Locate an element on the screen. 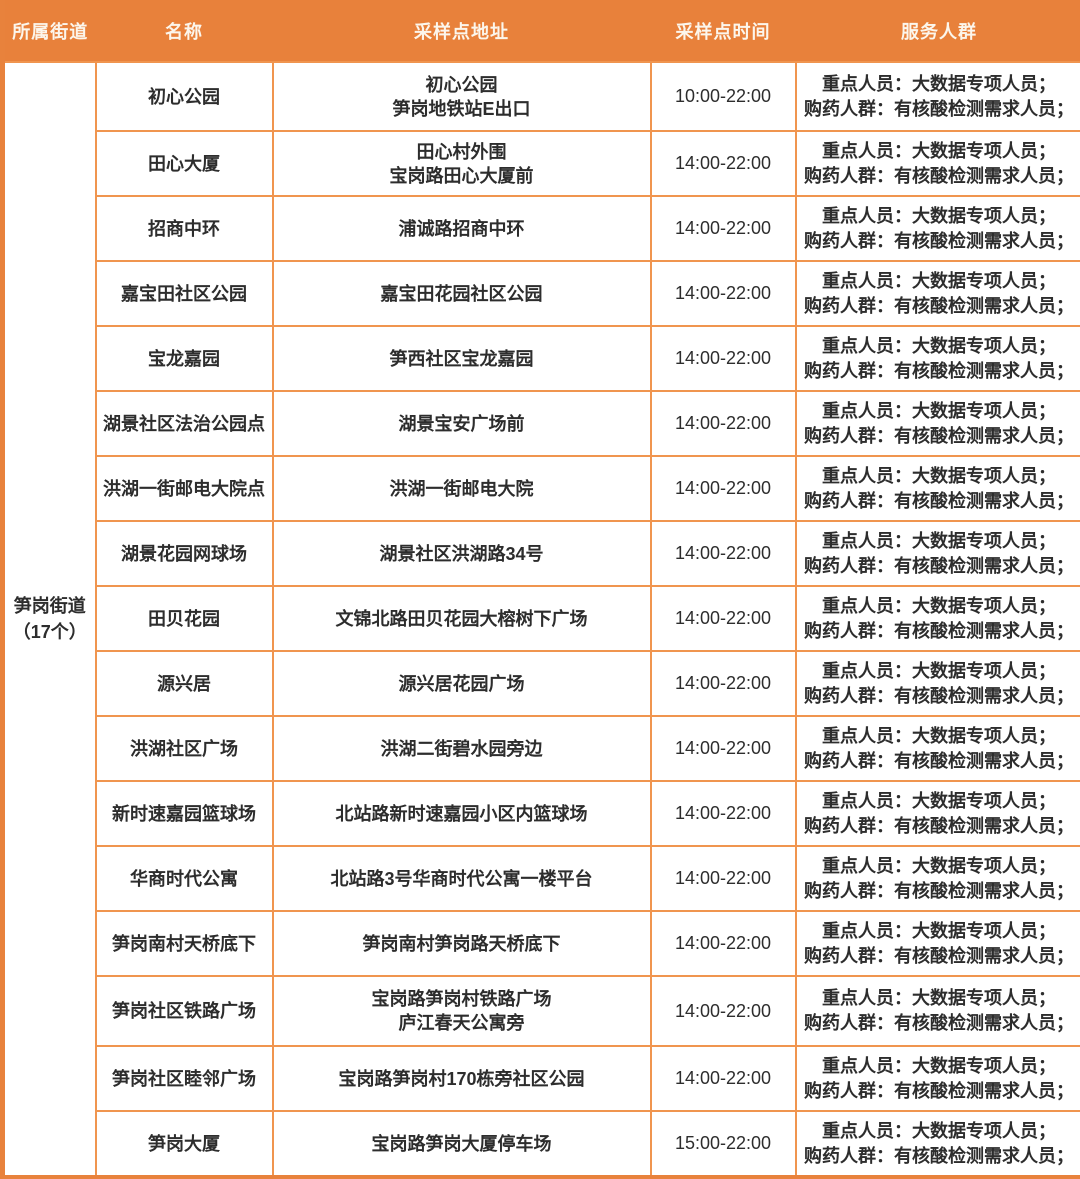  site-name-cell: 洪湖一街邮电大院点 is located at coordinates (184, 488).